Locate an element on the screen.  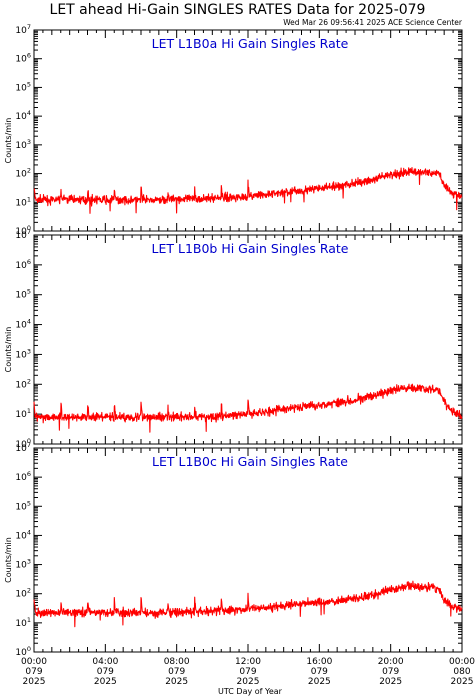
x-tick-label: 080 is located at coordinates (461, 672).